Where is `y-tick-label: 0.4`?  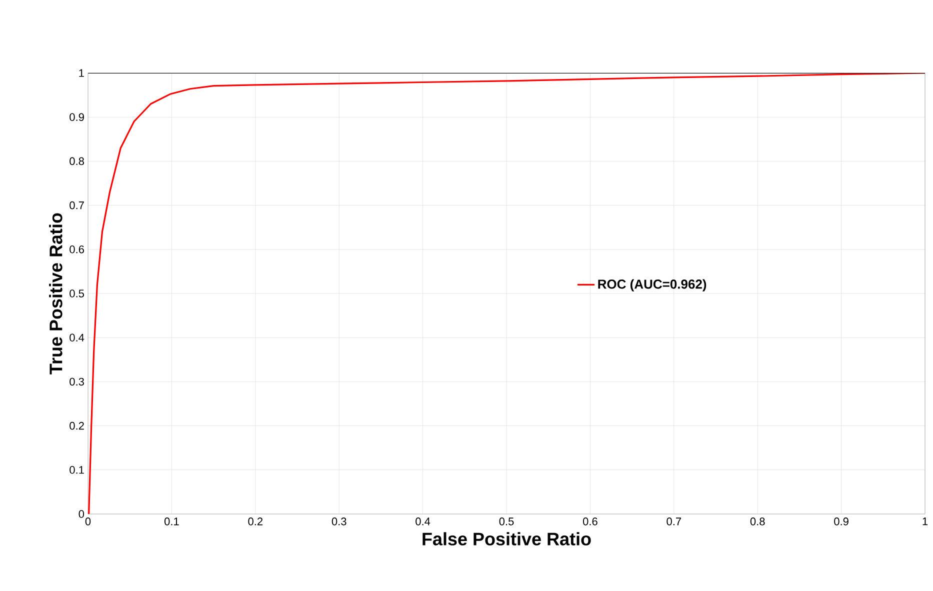
y-tick-label: 0.4 is located at coordinates (77, 338).